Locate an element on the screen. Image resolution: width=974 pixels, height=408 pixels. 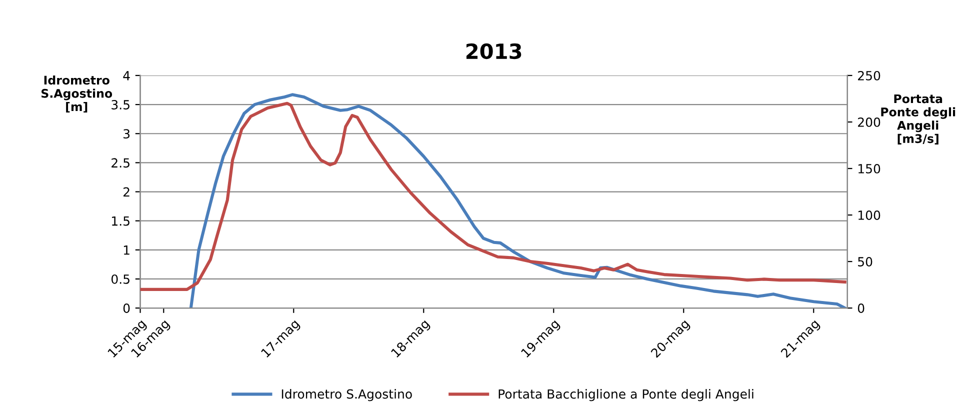
y2-tick-label: 250 is located at coordinates (869, 75).